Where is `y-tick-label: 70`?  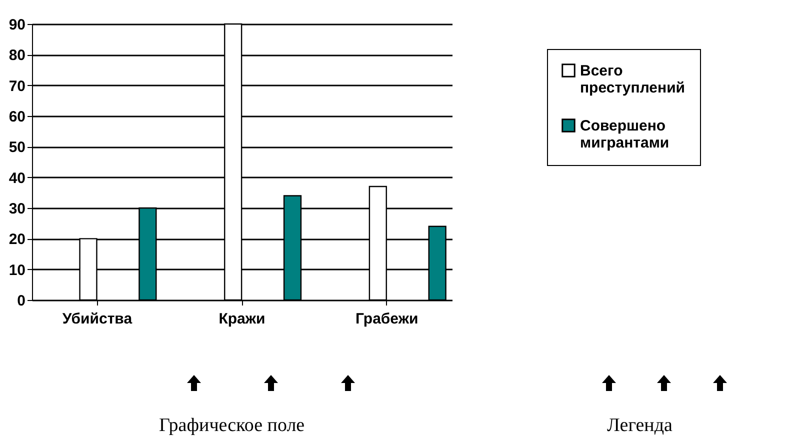
y-tick-label: 70 is located at coordinates (17, 86).